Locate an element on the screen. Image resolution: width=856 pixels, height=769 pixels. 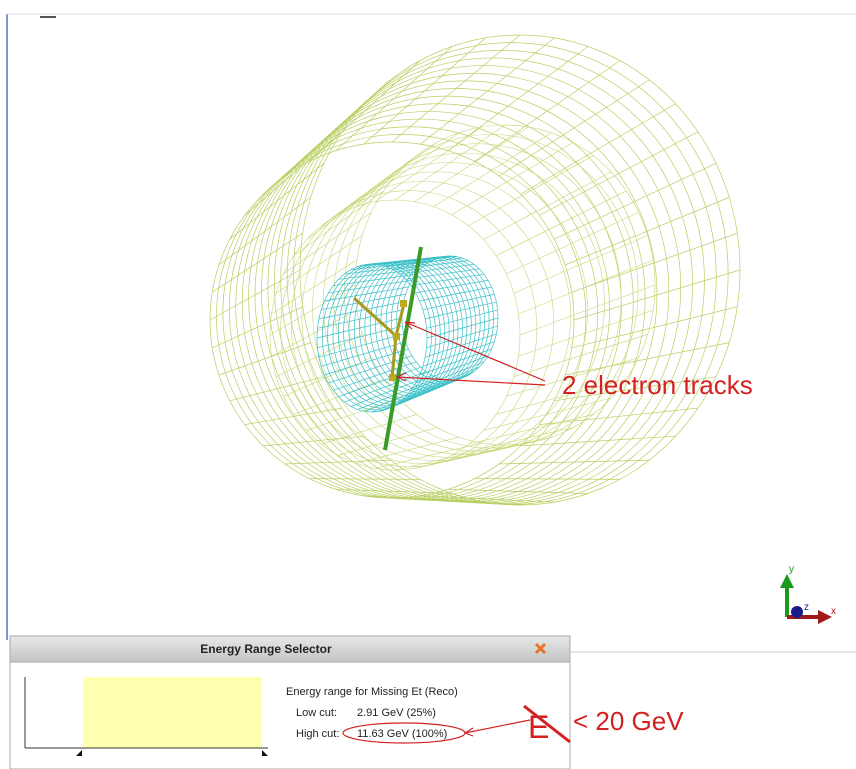
annotation: 2 electron tracks is located at coordinates (657, 385).